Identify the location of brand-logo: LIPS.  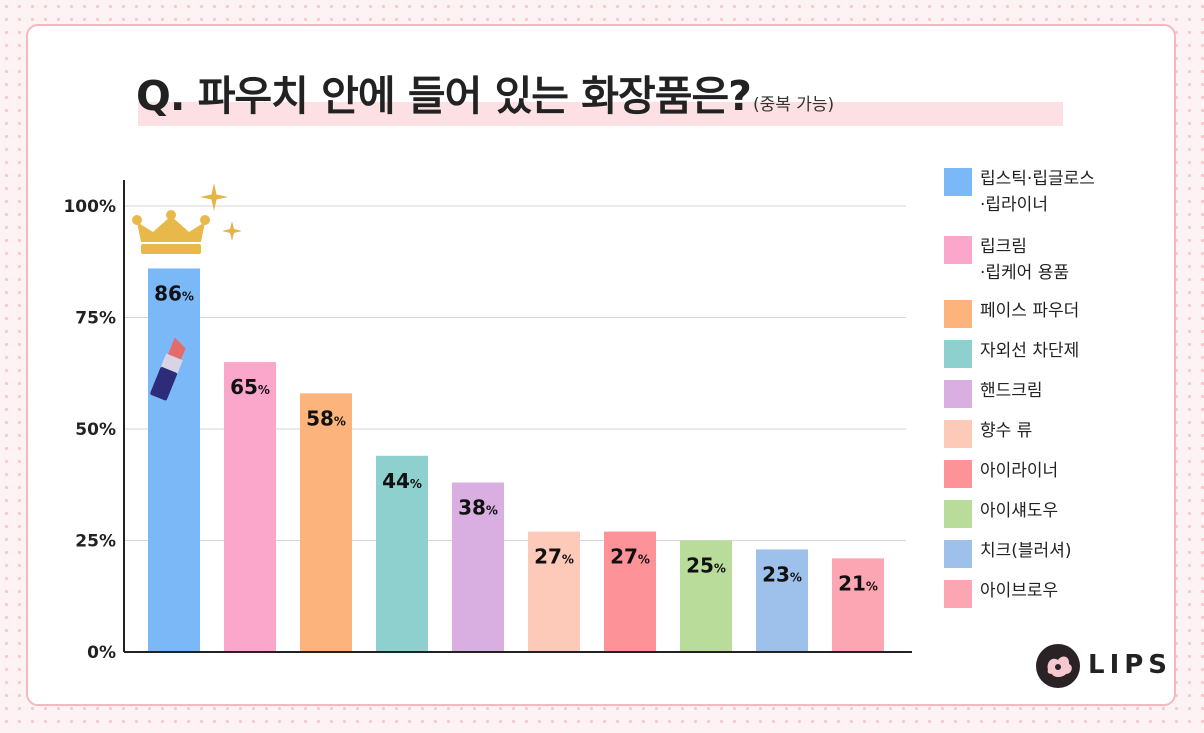
(1101, 667).